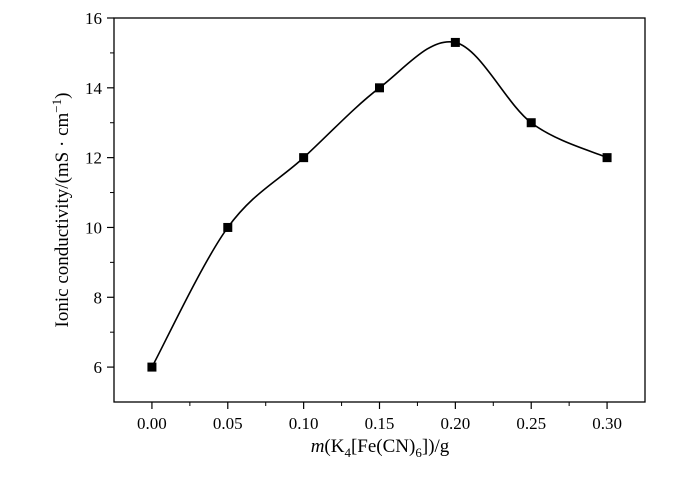  What do you see at coordinates (228, 423) in the screenshot?
I see `x-tick-label: 0.05` at bounding box center [228, 423].